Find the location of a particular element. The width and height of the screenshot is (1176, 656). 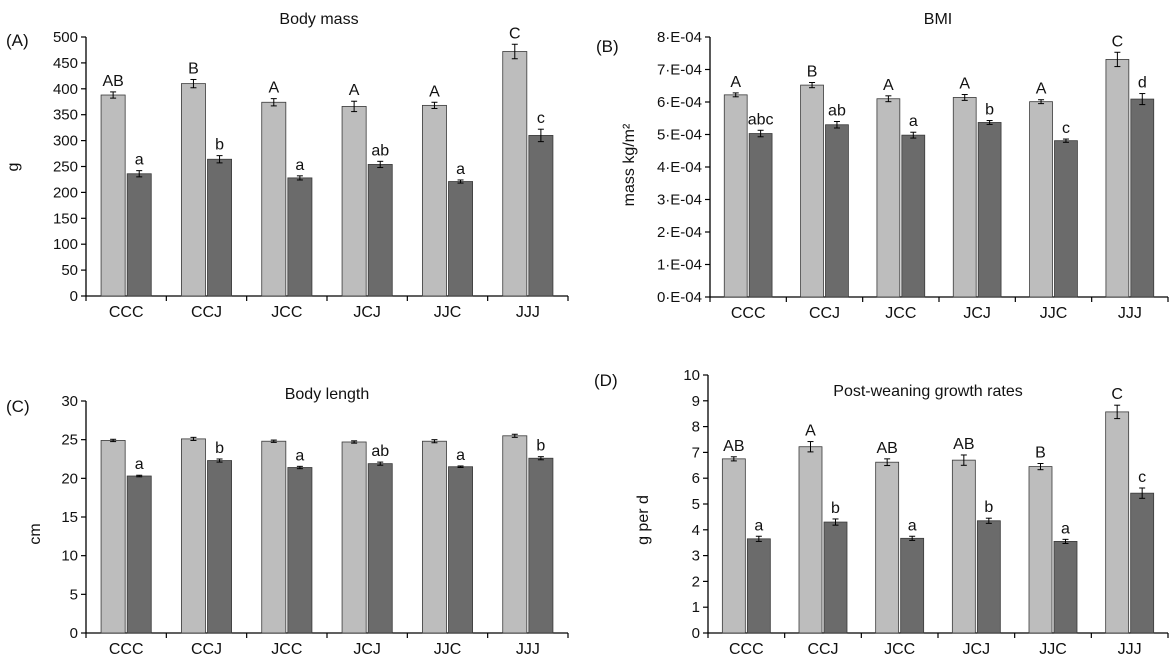

panel-a-y-tick-label: 450 is located at coordinates (65, 63).